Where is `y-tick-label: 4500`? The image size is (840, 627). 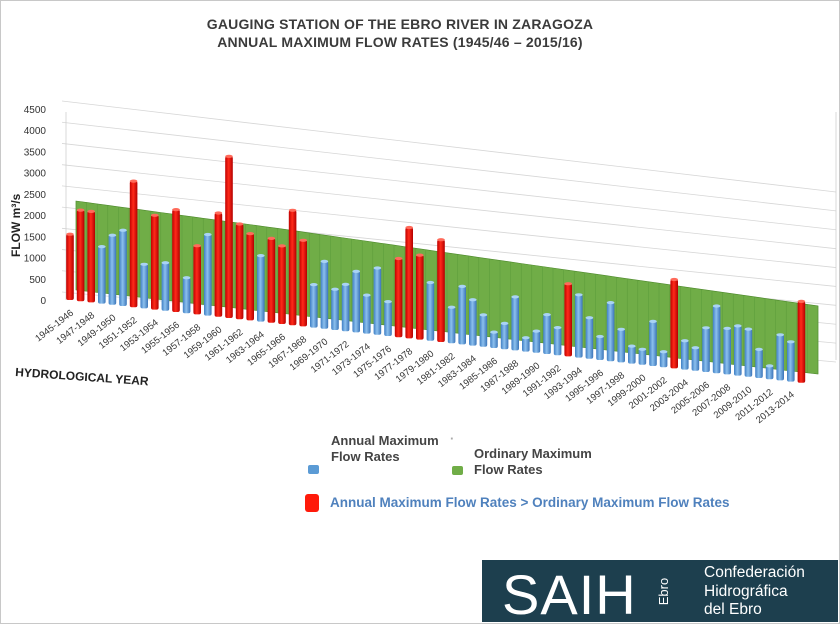 y-tick-label: 4500 is located at coordinates (35, 110).